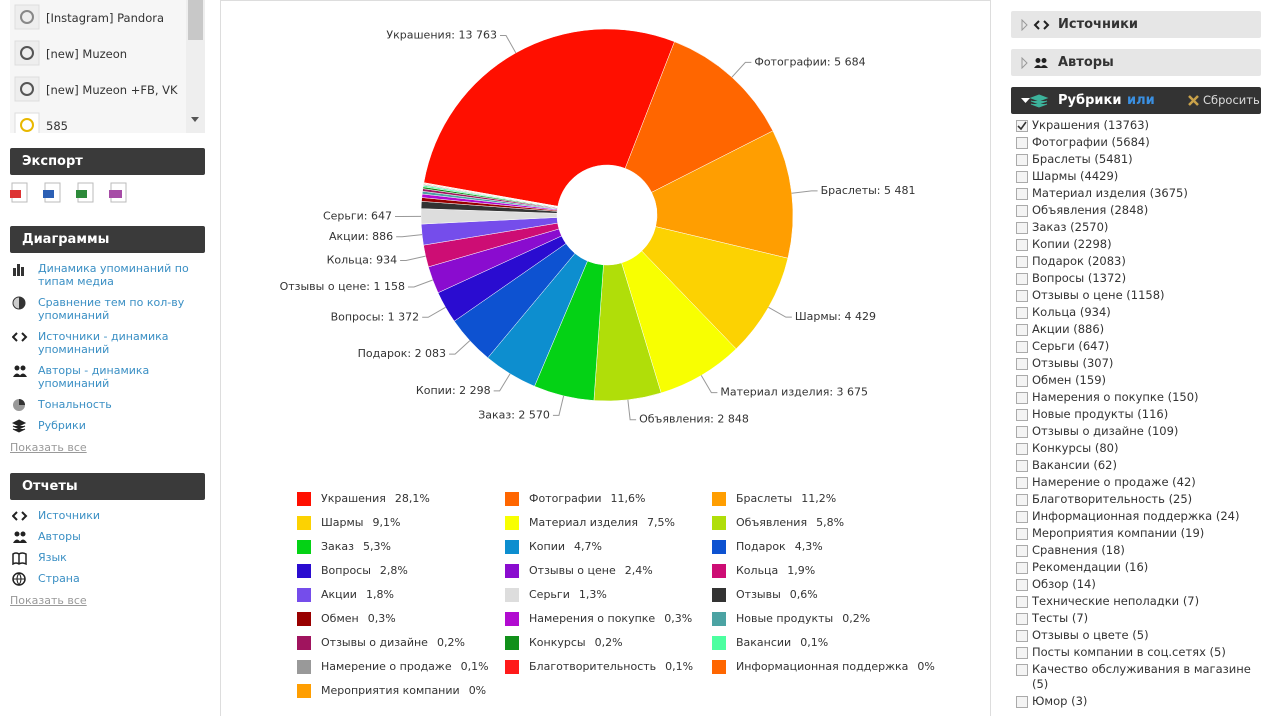 This screenshot has height=716, width=1270. I want to click on scrollbar, so click(195, 66).